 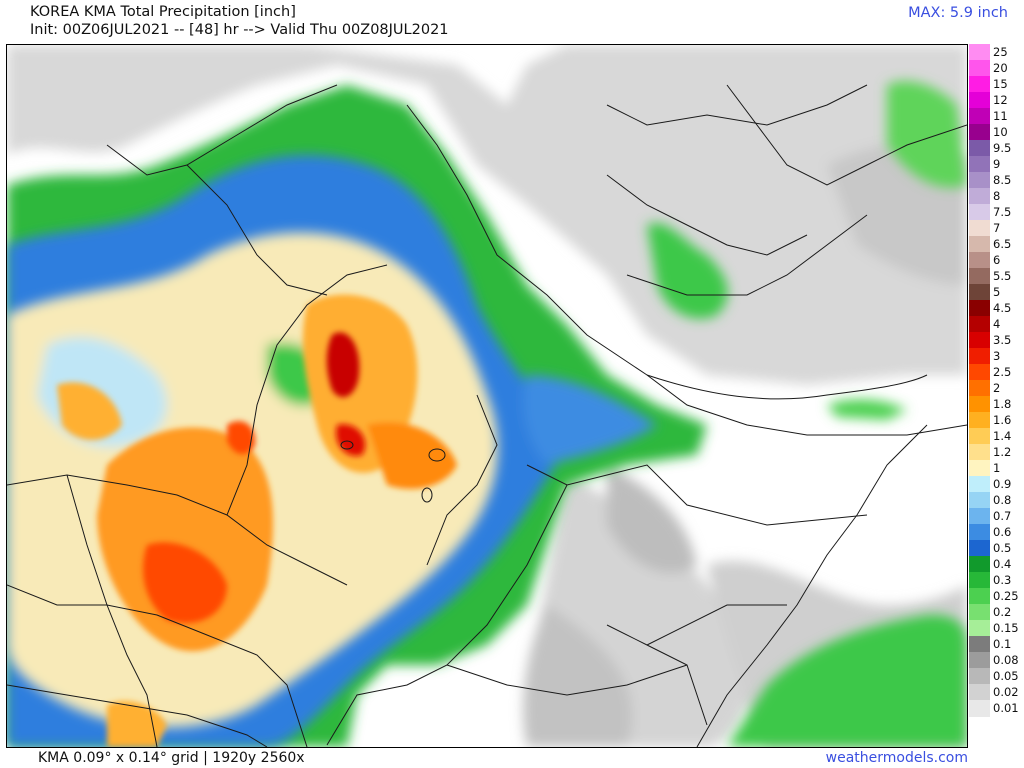 I want to click on legend-label: 25, so click(x=1000, y=52).